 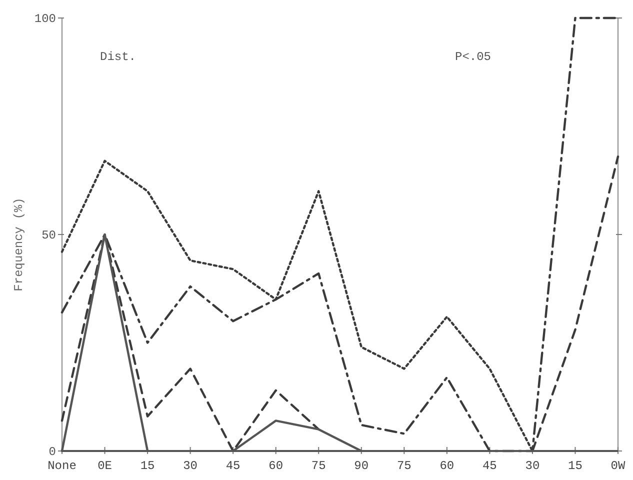 What do you see at coordinates (62, 466) in the screenshot?
I see `x-tick-label: None` at bounding box center [62, 466].